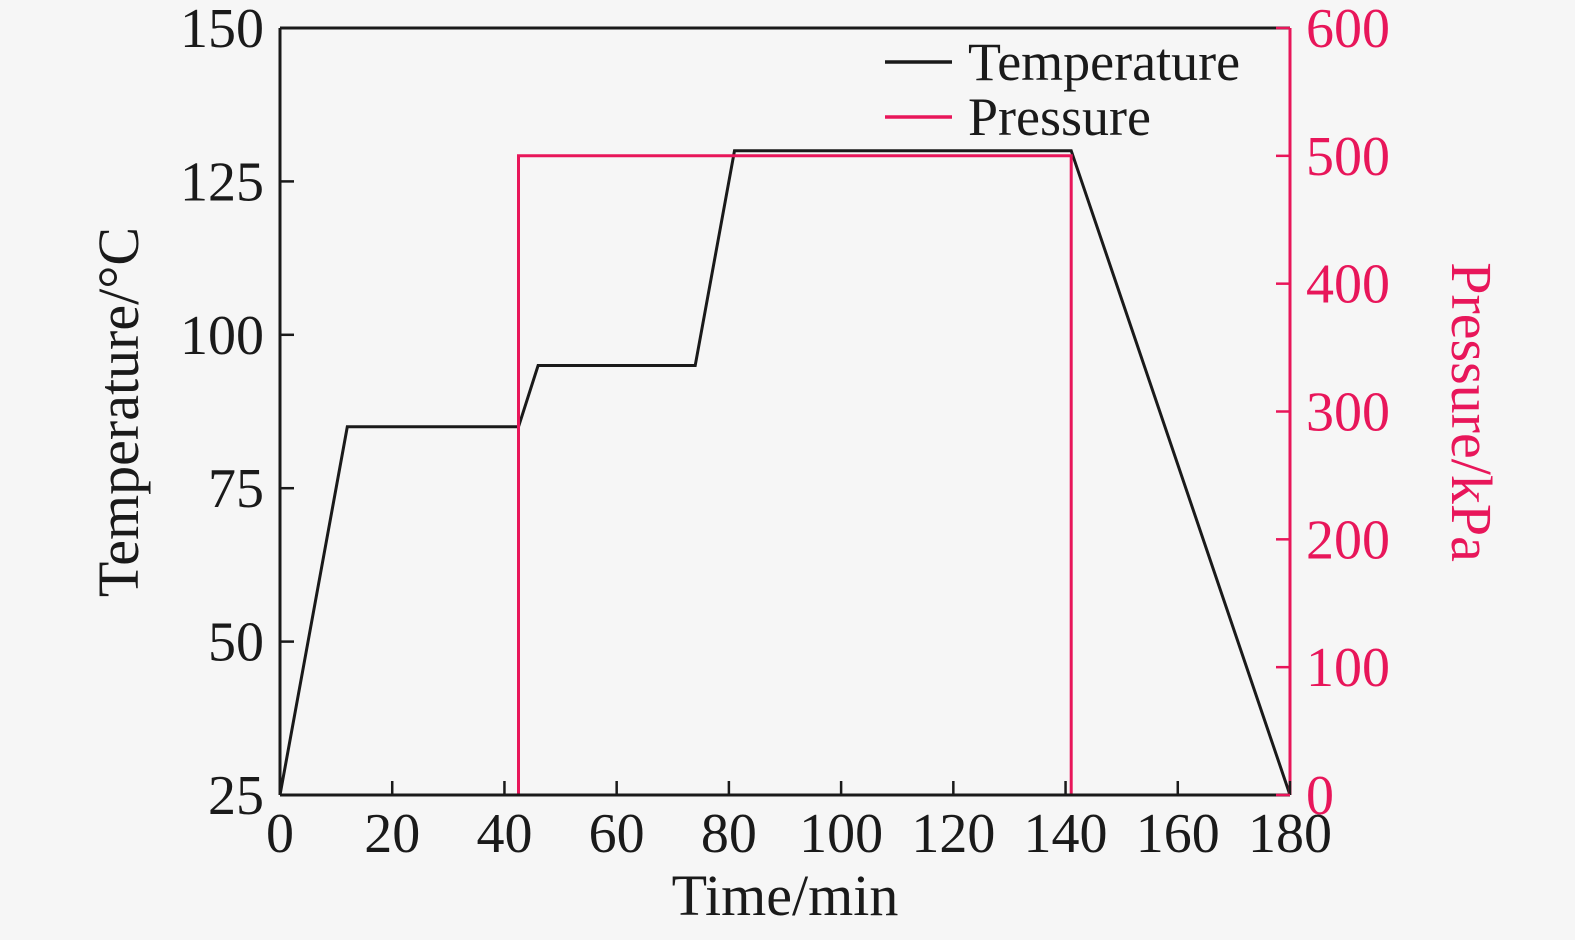  What do you see at coordinates (236, 643) in the screenshot?
I see `left-y-tick-label: 50` at bounding box center [236, 643].